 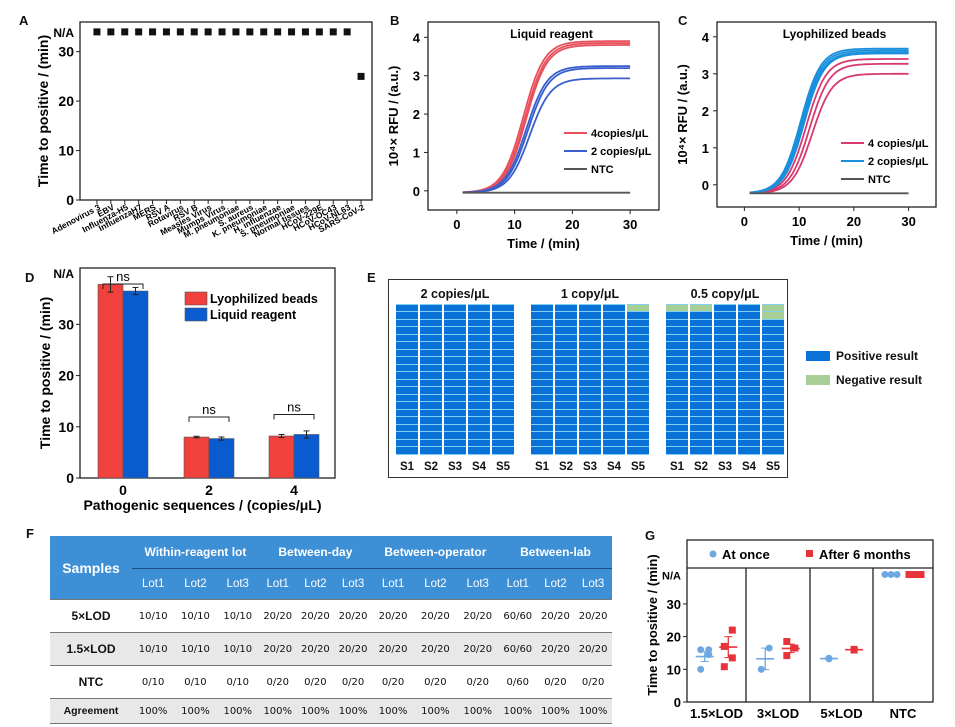 I want to click on y-tick-label: 3, so click(x=416, y=76).